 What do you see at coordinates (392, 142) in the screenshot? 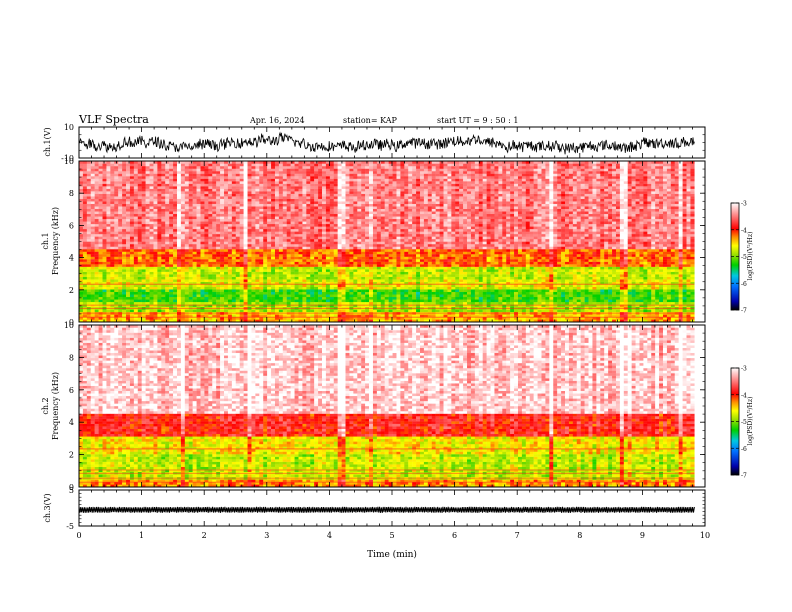
I see `ch1-x-ticks` at bounding box center [392, 142].